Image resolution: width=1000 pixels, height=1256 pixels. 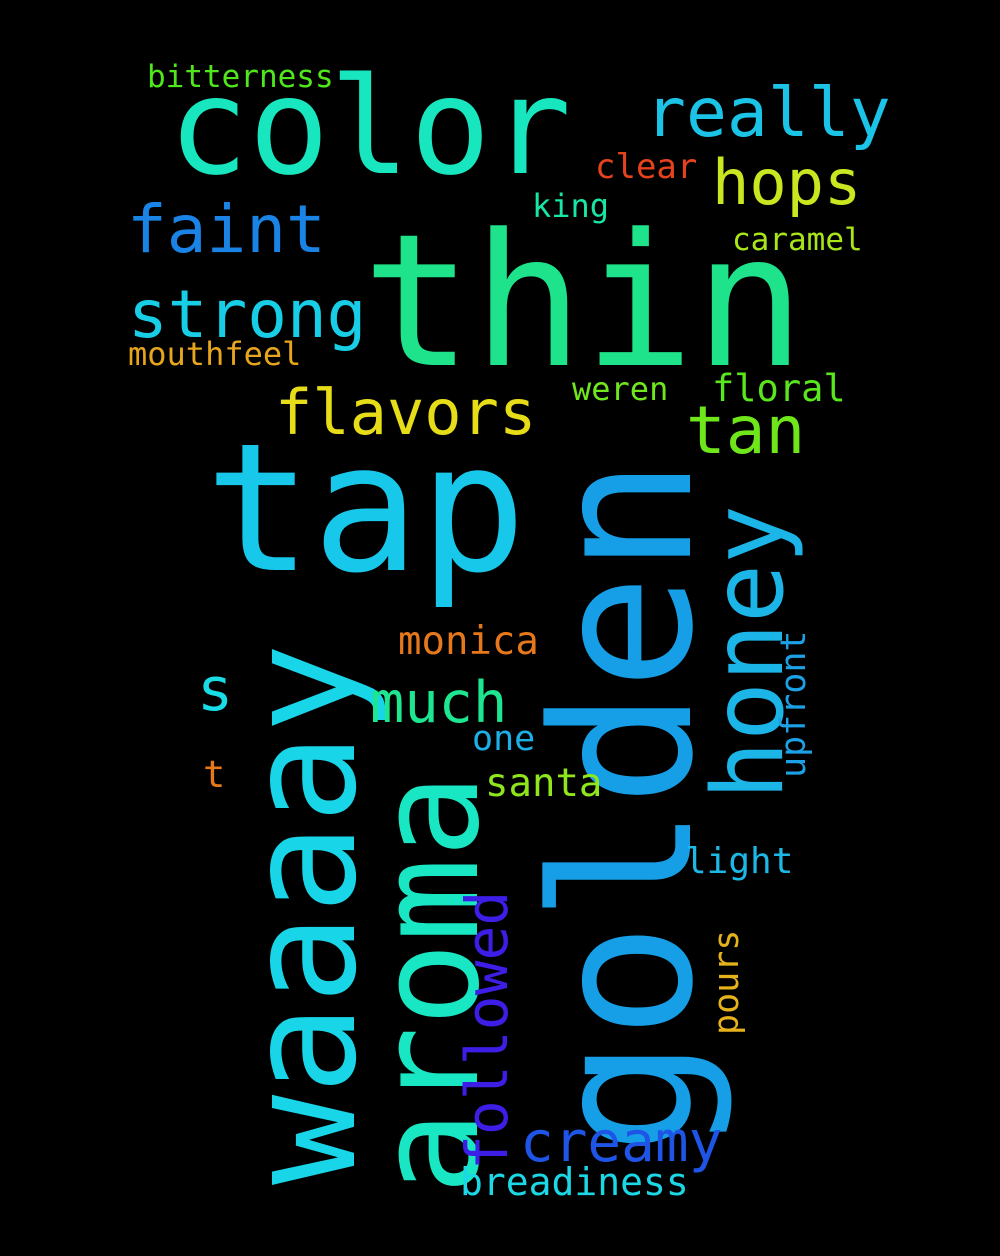 What do you see at coordinates (226, 229) in the screenshot?
I see `word-faint: faint` at bounding box center [226, 229].